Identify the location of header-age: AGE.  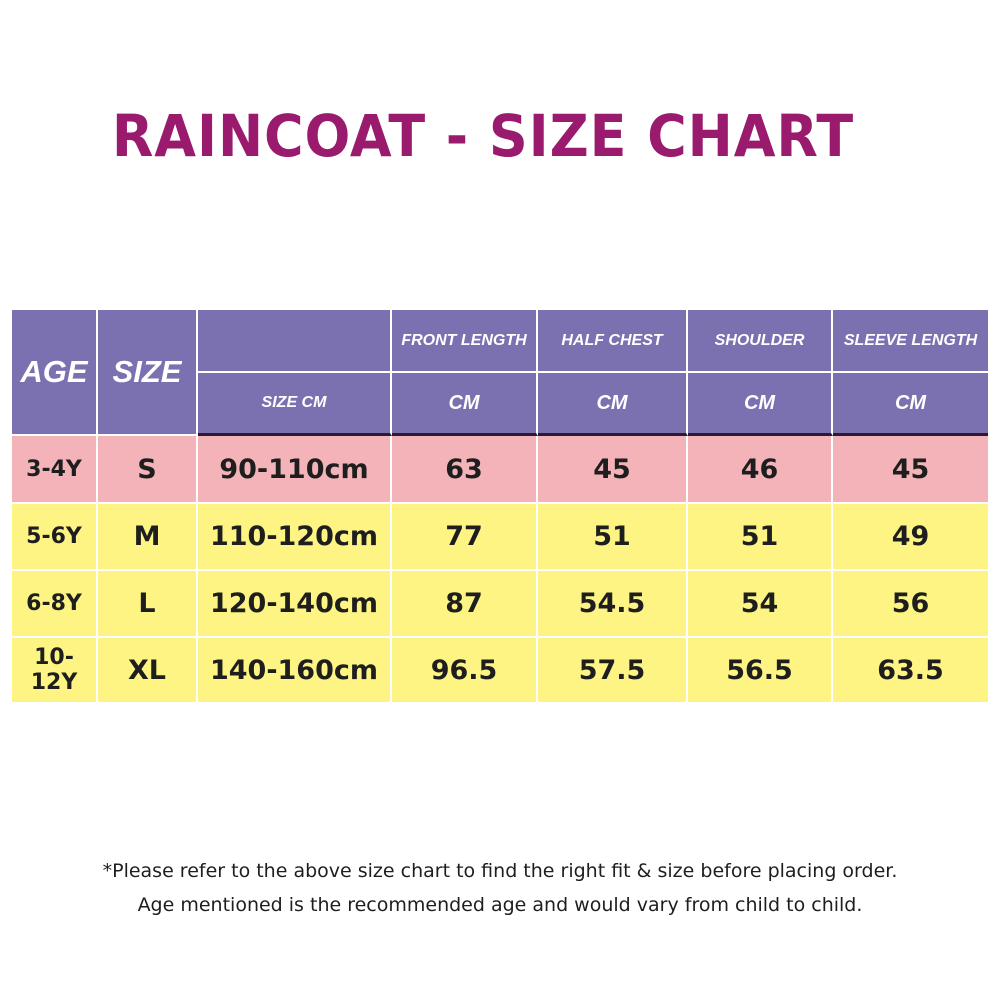
(55, 373).